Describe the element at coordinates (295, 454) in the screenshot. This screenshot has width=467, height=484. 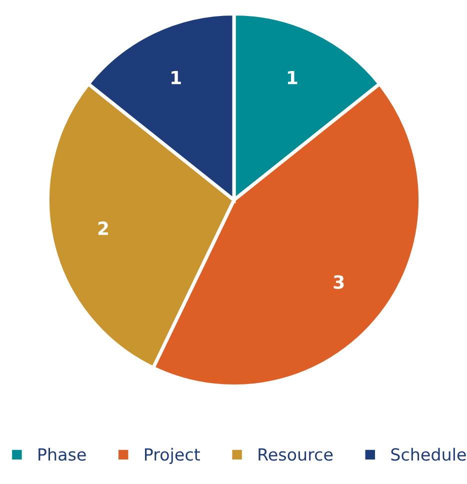
I see `legend-label: Resource` at that location.